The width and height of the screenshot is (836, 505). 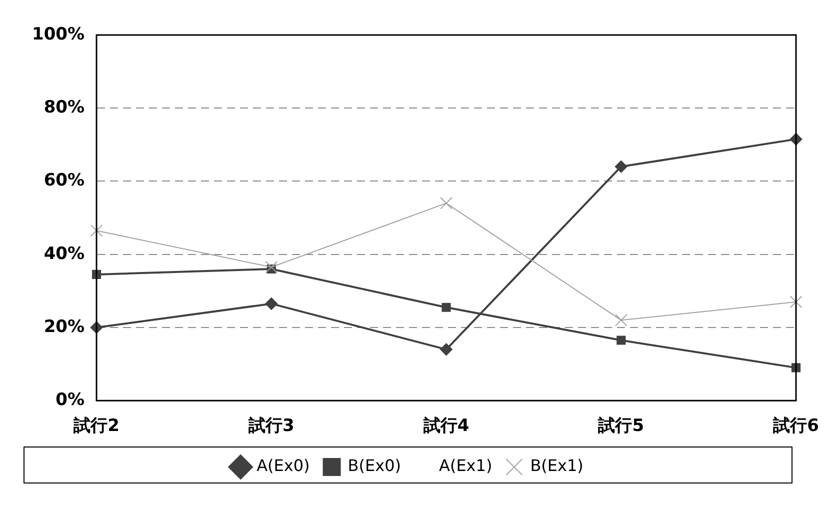 I want to click on y-tick-label: 0%, so click(x=70, y=400).